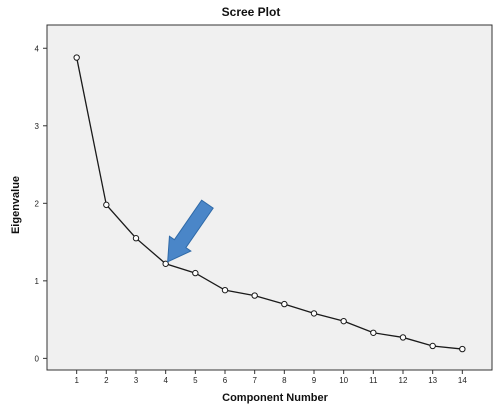 The width and height of the screenshot is (503, 405). I want to click on x-tick-label: 5, so click(195, 380).